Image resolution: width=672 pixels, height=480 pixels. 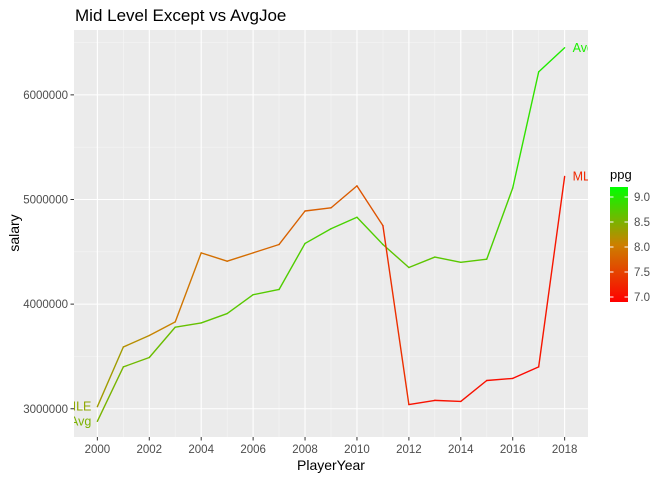 I want to click on x-axis-title: PlayerYear, so click(x=331, y=465).